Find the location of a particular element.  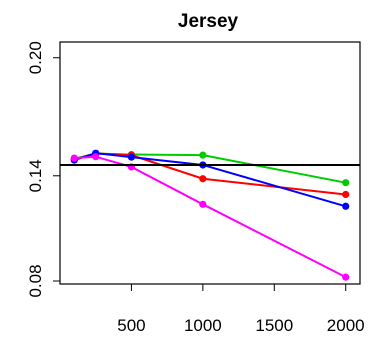

chart-title: Jersey is located at coordinates (208, 21).